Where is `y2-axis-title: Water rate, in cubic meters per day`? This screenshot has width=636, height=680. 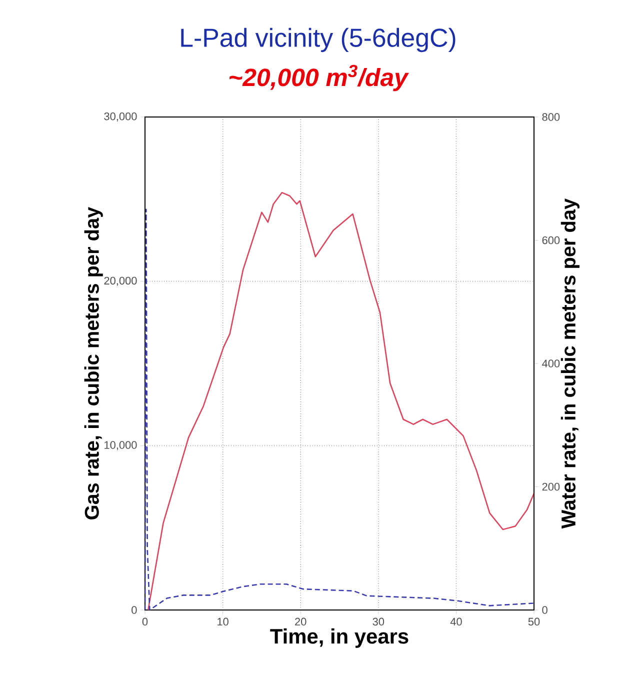 y2-axis-title: Water rate, in cubic meters per day is located at coordinates (570, 363).